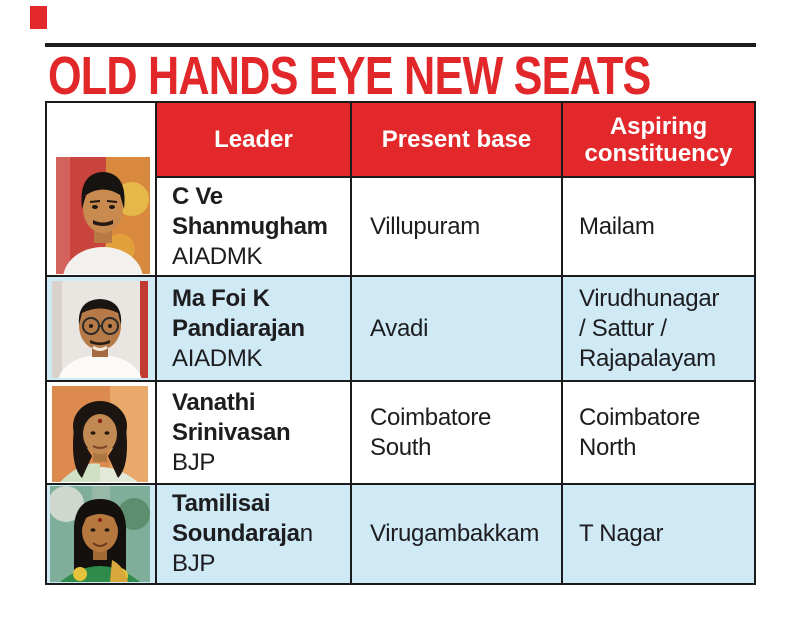  Describe the element at coordinates (238, 313) in the screenshot. I see `leader-name: Ma Foi K Pandiarajan` at that location.